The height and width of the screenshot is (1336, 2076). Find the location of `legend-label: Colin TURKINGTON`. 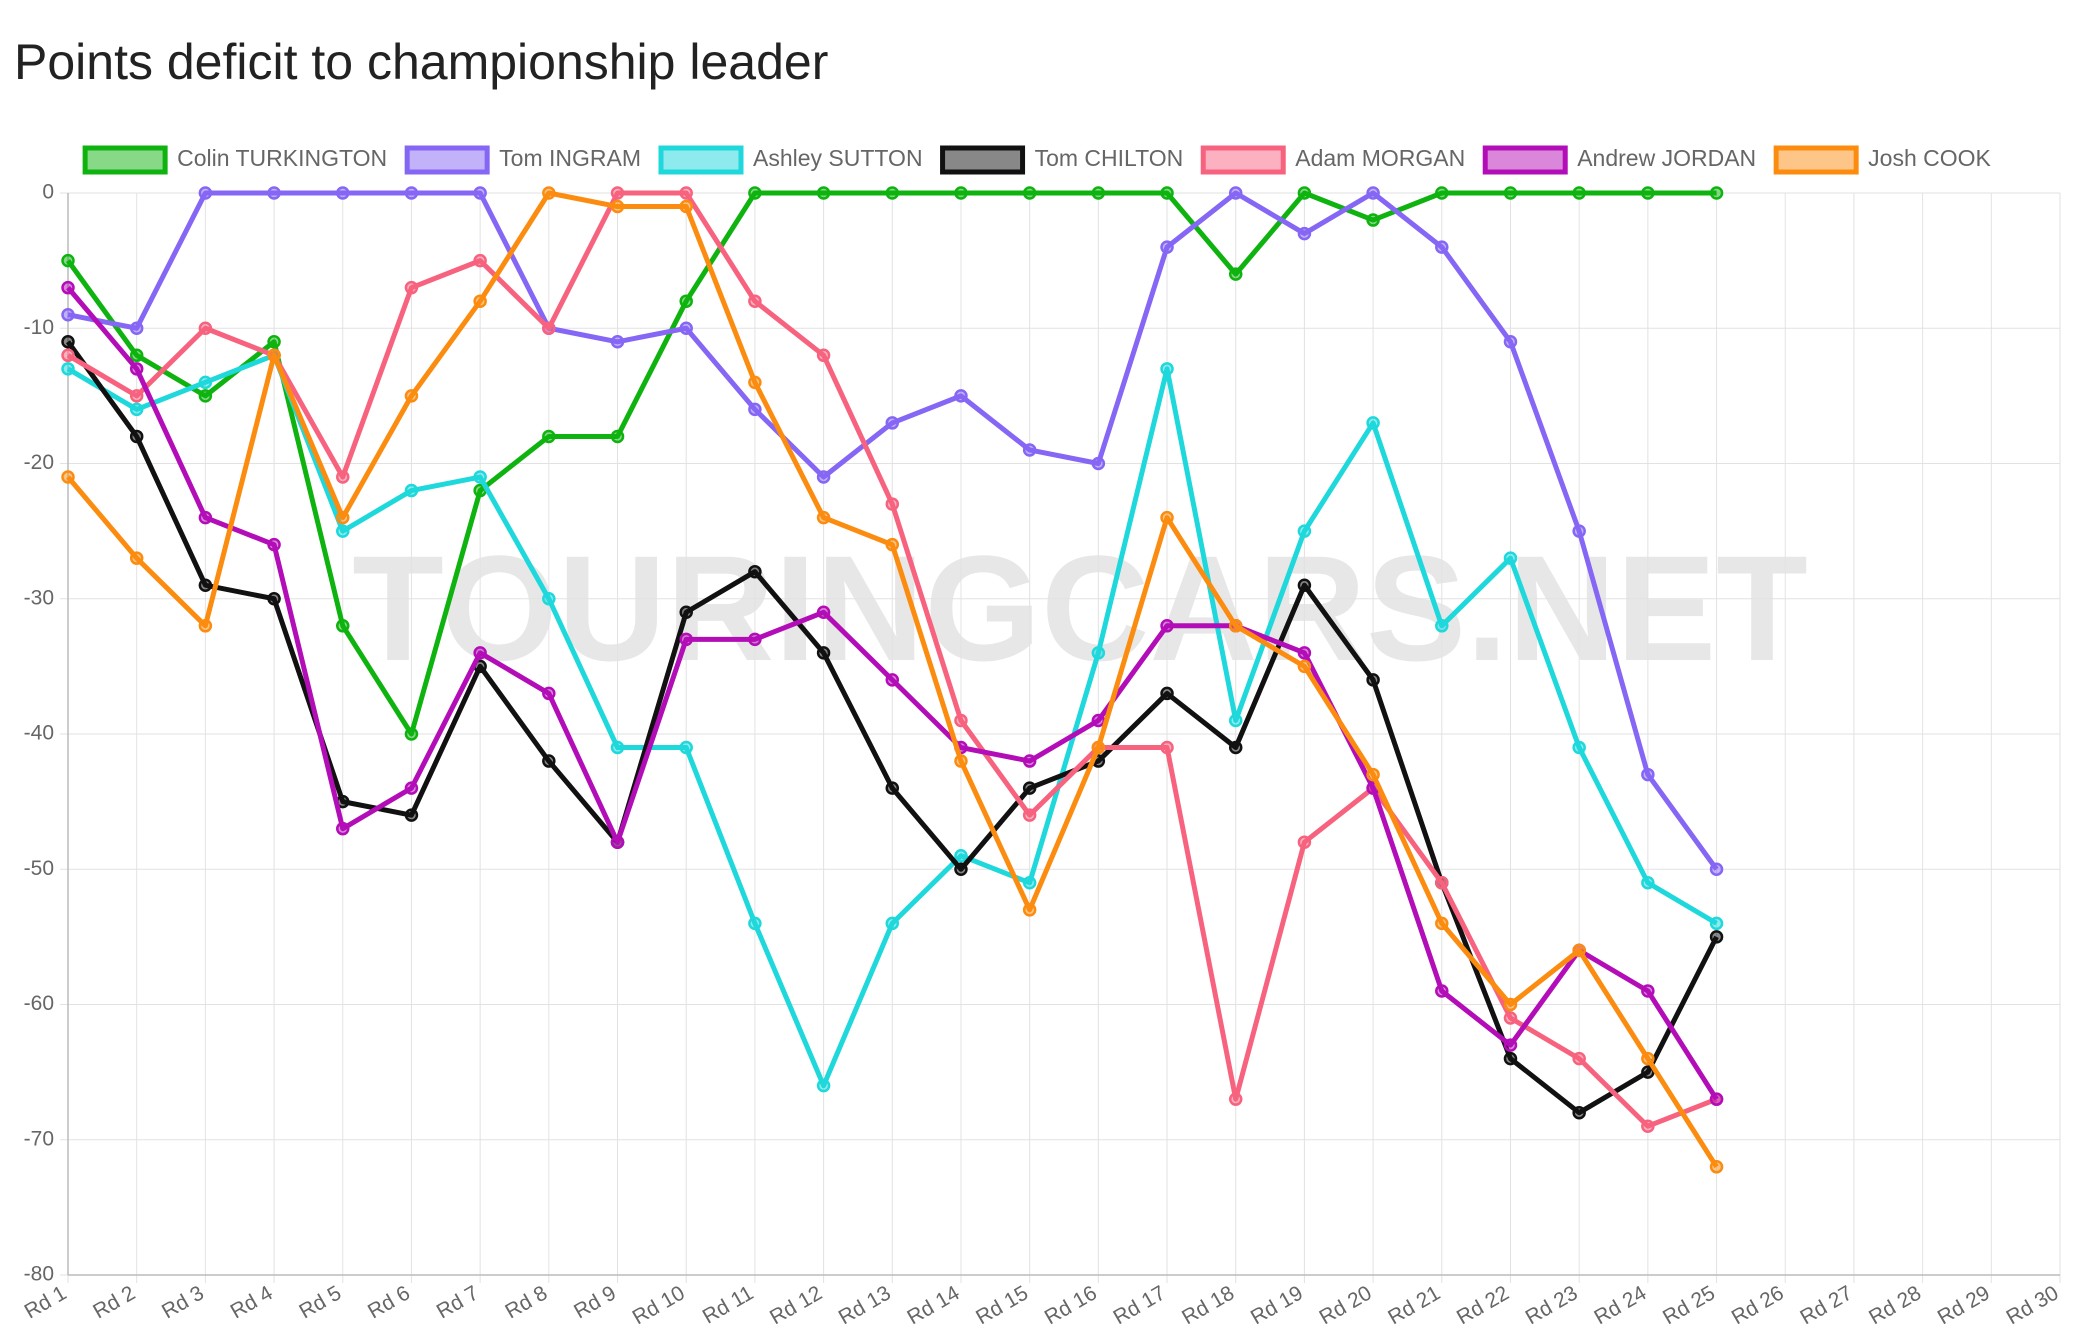

legend-label: Colin TURKINGTON is located at coordinates (282, 158).